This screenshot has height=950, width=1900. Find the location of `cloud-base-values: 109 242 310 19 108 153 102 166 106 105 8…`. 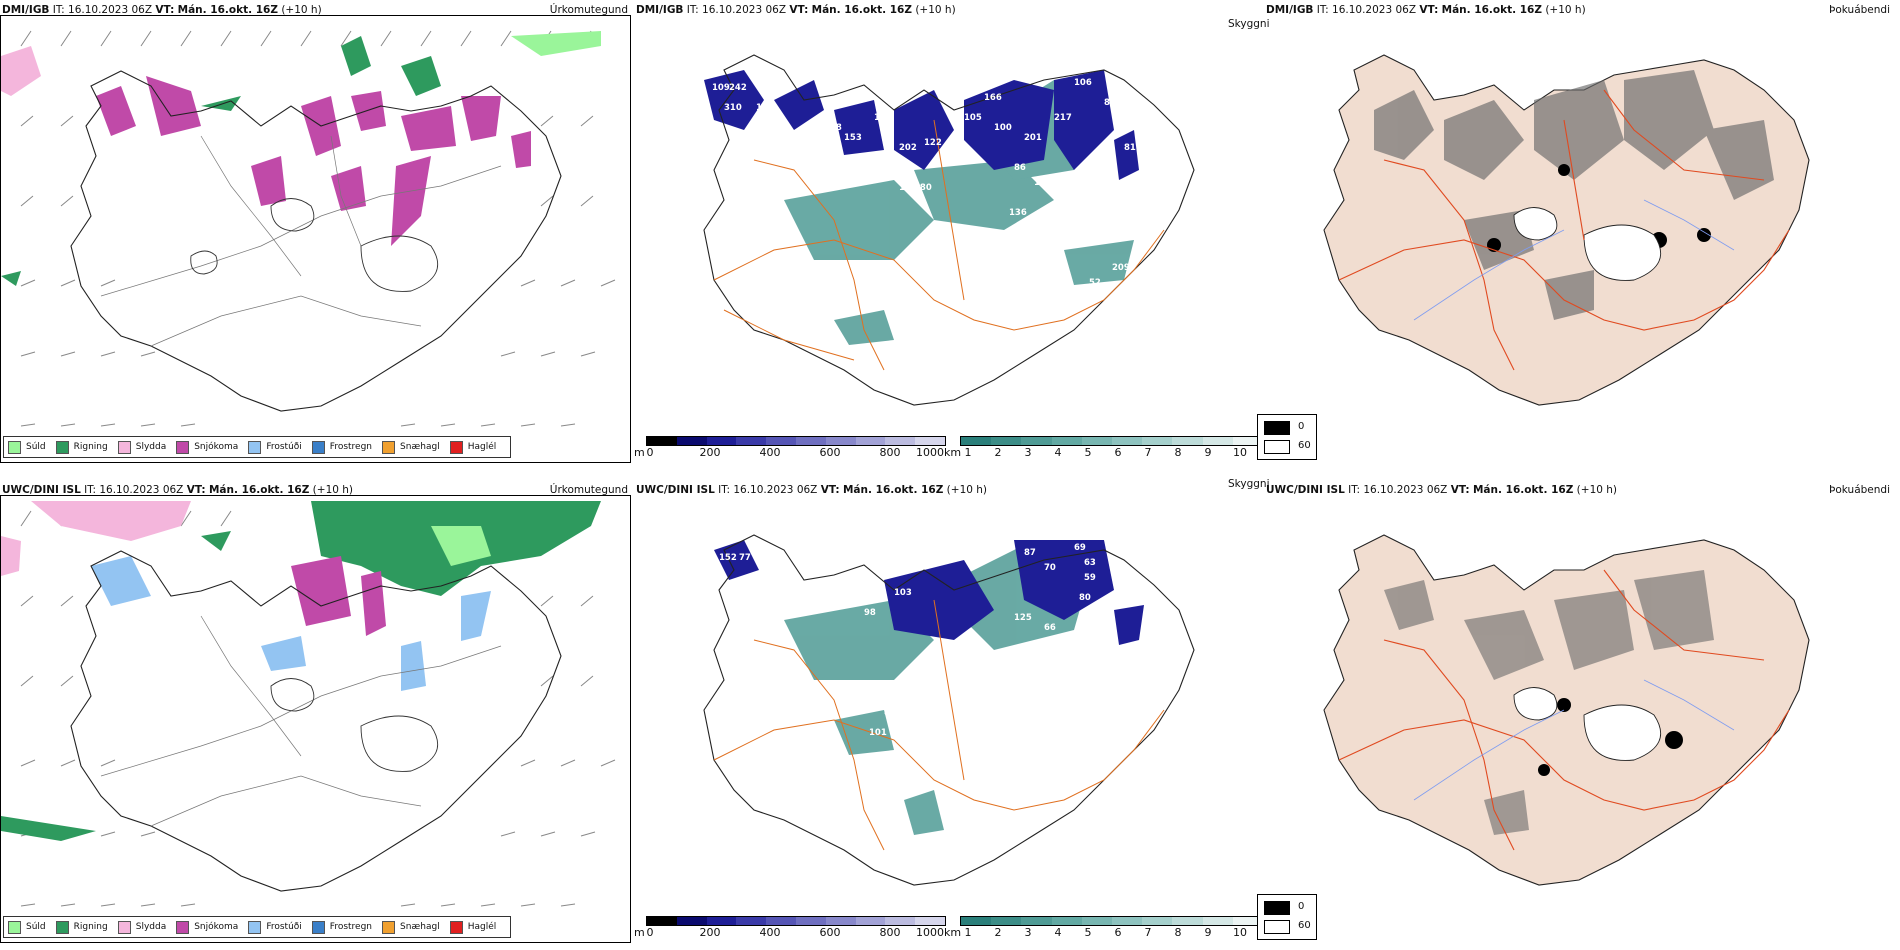

cloud-base-values: 109 242 310 19 108 153 102 166 106 105 8… is located at coordinates (924, 183).